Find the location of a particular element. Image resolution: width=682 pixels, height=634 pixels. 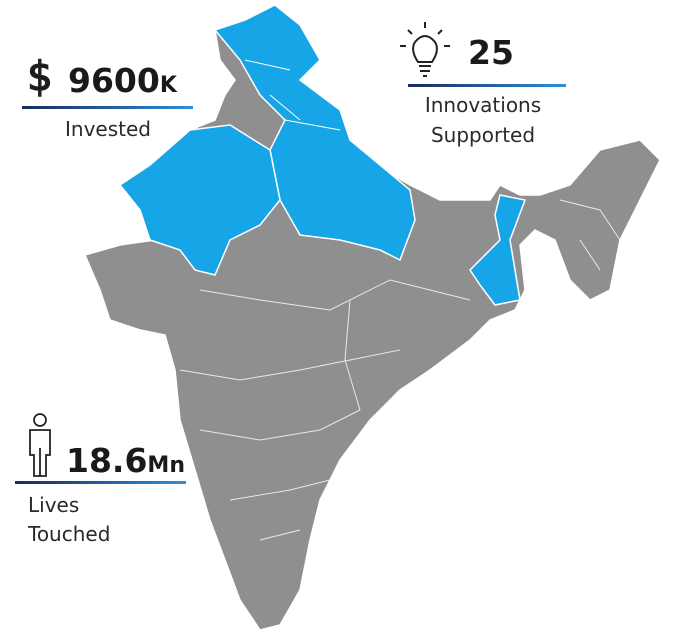

bulb-icon is located at coordinates (425, 49).